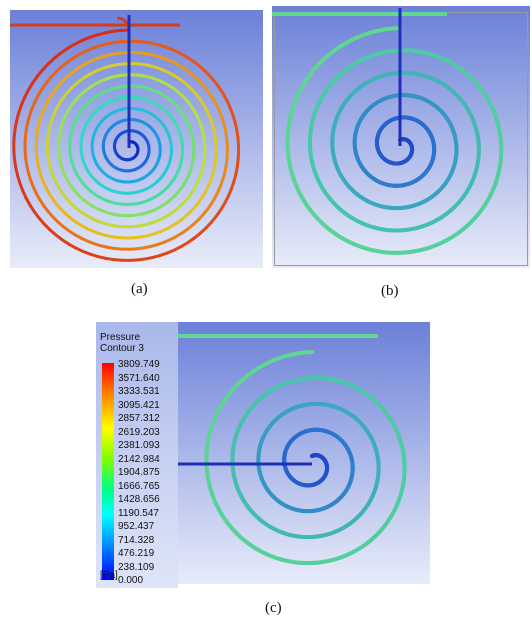 This screenshot has width=532, height=622. Describe the element at coordinates (136, 553) in the screenshot. I see `legend-tick-label: 476.219` at that location.